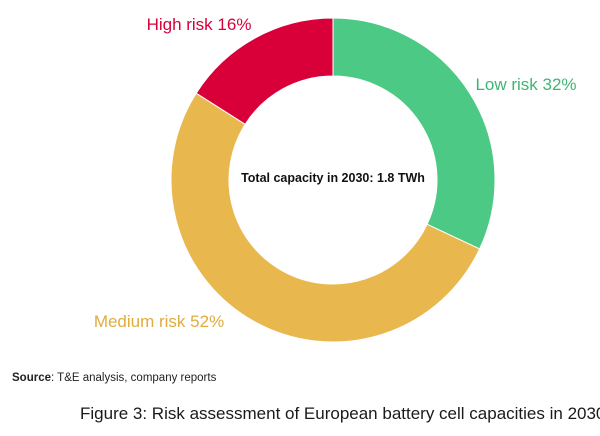 The height and width of the screenshot is (436, 600). What do you see at coordinates (159, 321) in the screenshot?
I see `label-medium-risk: Medium risk 52%` at bounding box center [159, 321].